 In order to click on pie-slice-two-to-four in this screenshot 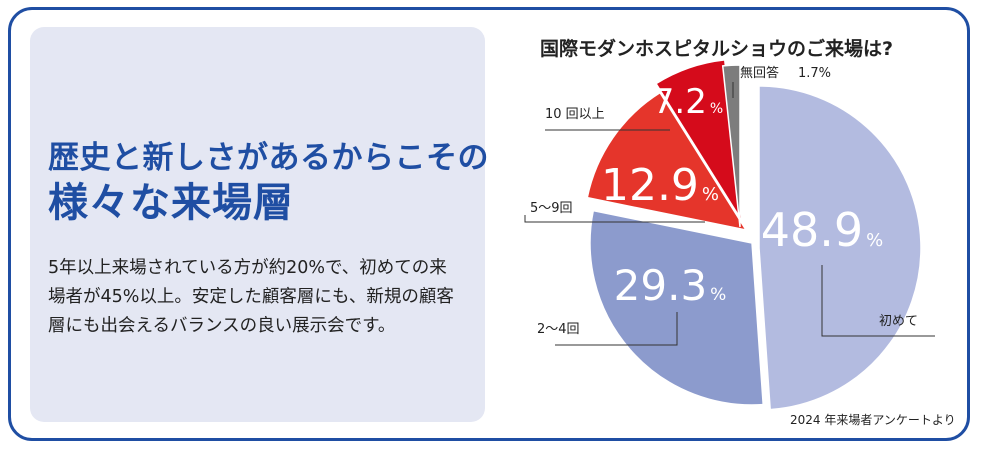, I will do `click(676, 307)`.